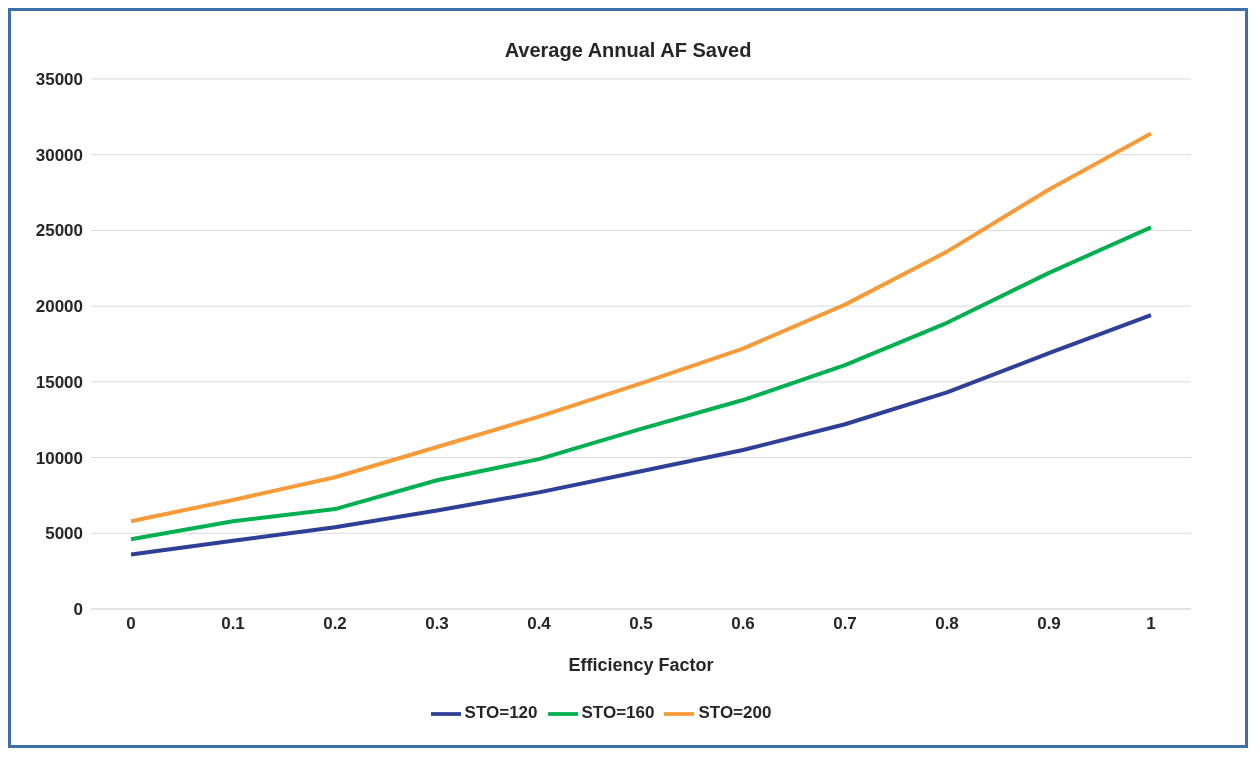 This screenshot has height=757, width=1260. Describe the element at coordinates (845, 624) in the screenshot. I see `x-tick-label: 0.7` at that location.